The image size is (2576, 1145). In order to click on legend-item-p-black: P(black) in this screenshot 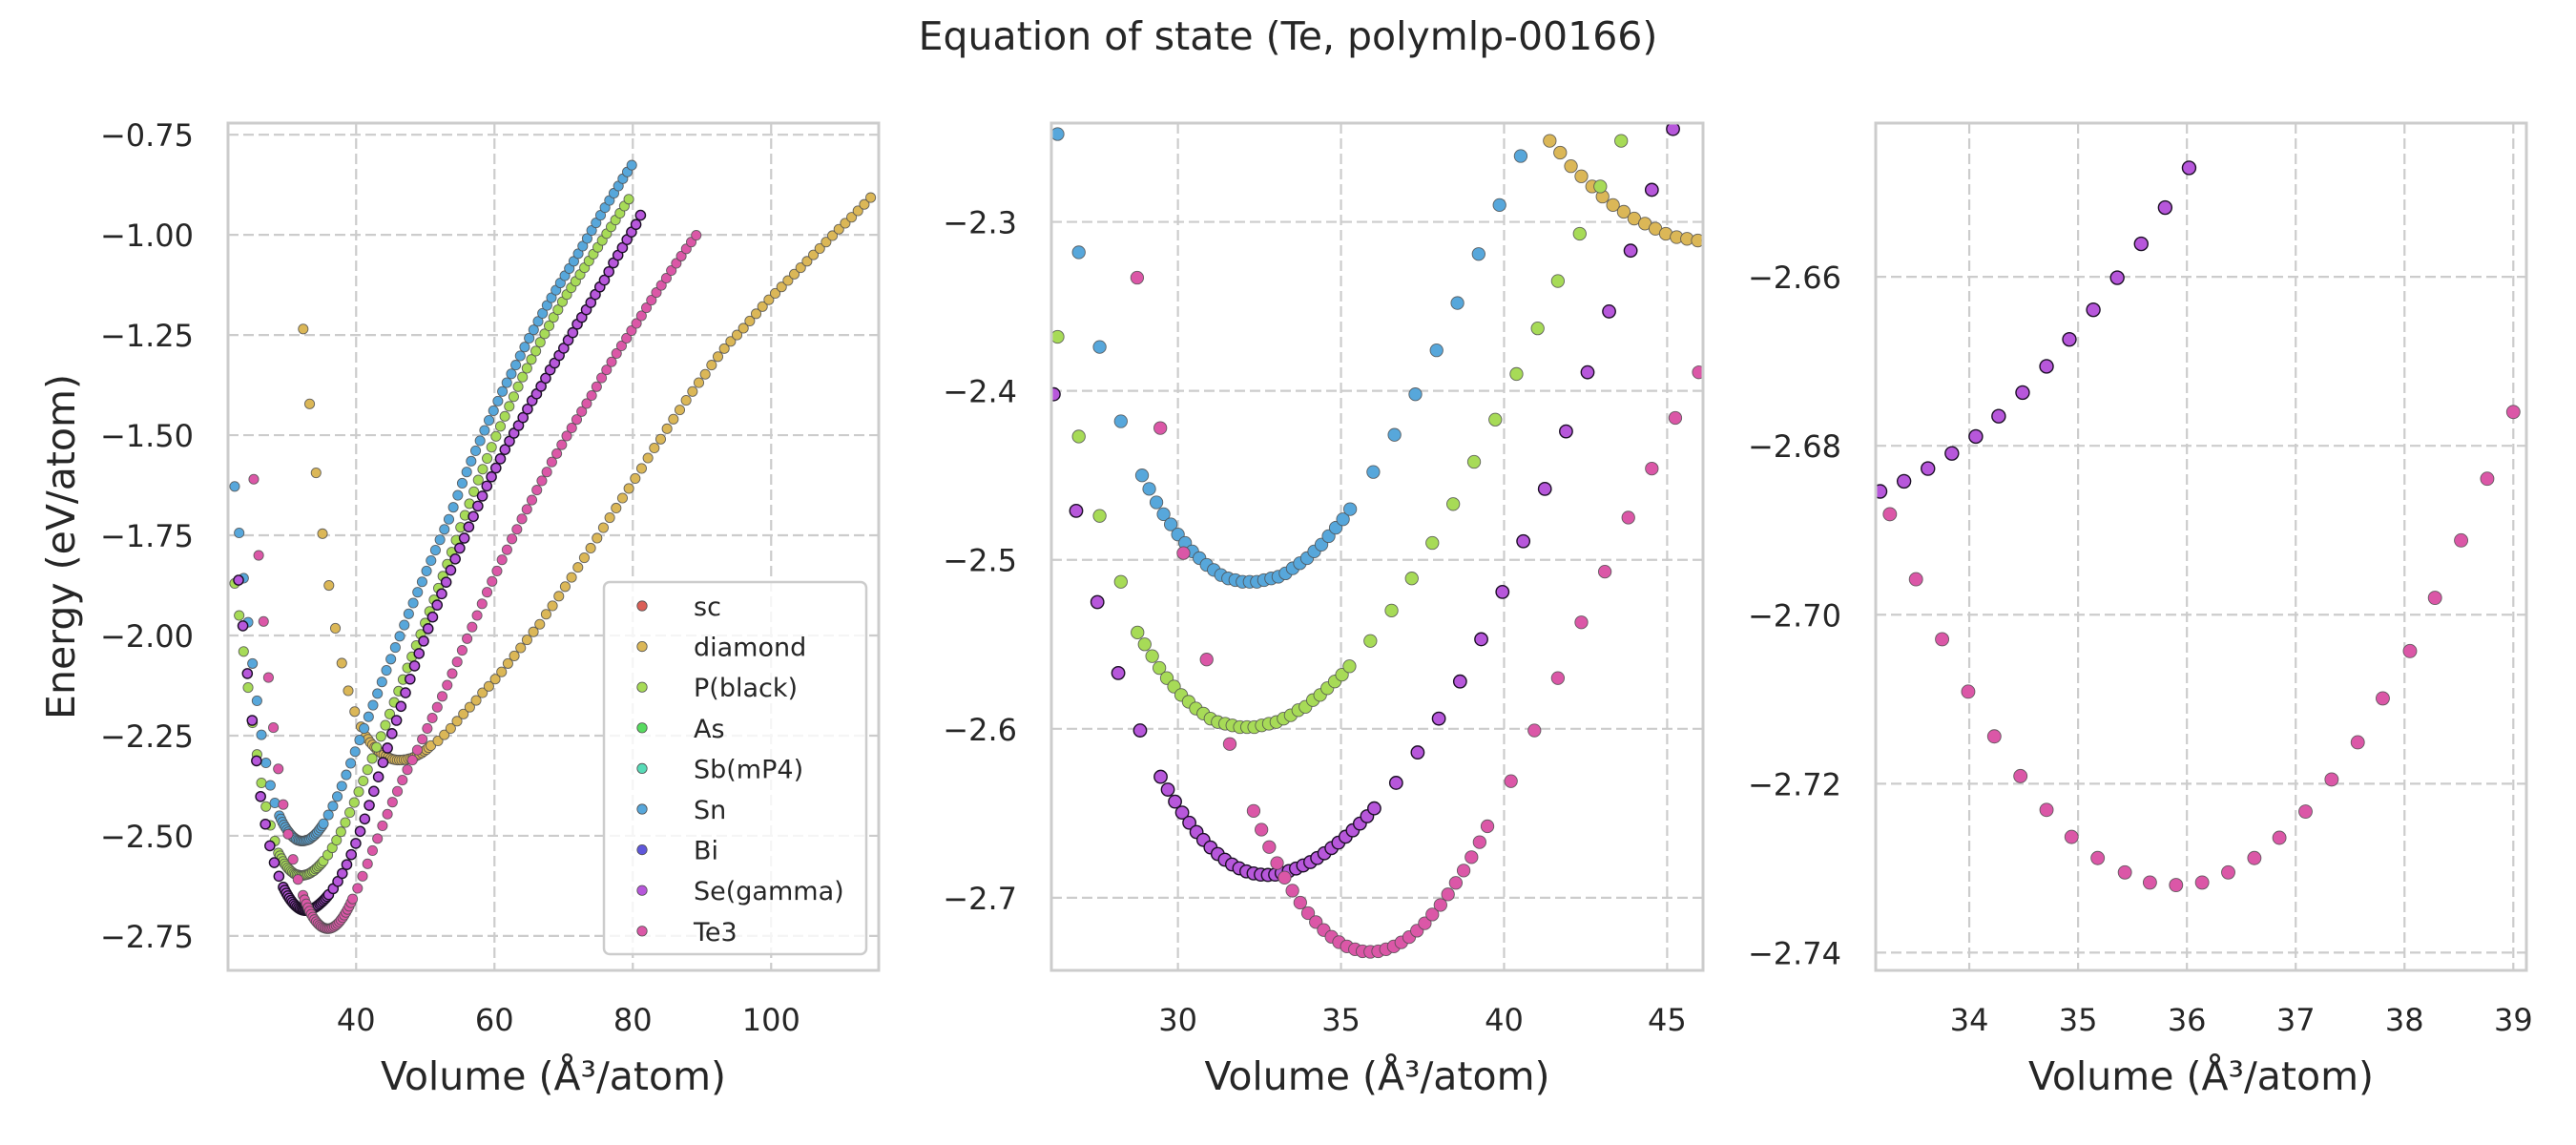, I will do `click(717, 689)`.